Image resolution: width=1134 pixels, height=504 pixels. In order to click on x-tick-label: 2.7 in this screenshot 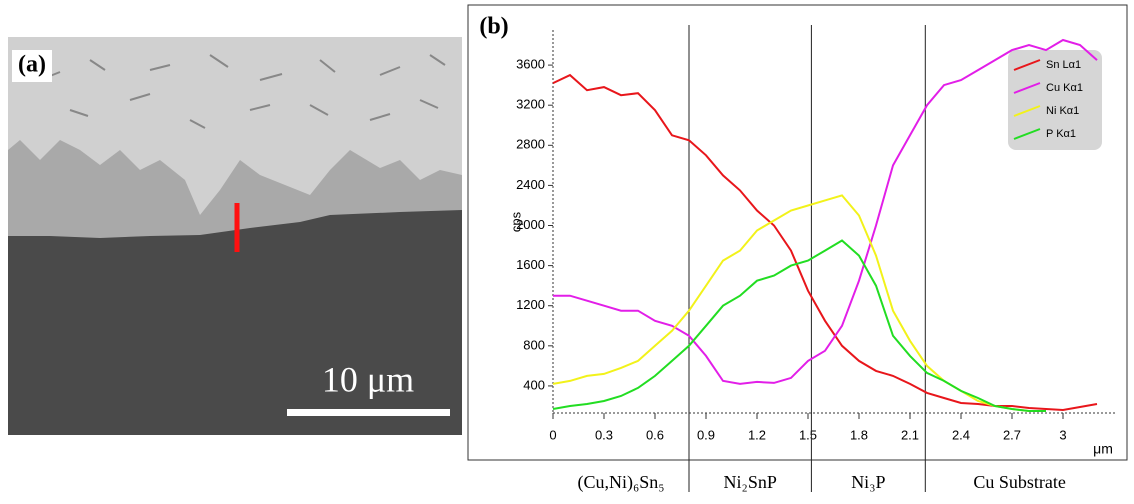, I will do `click(1012, 434)`.